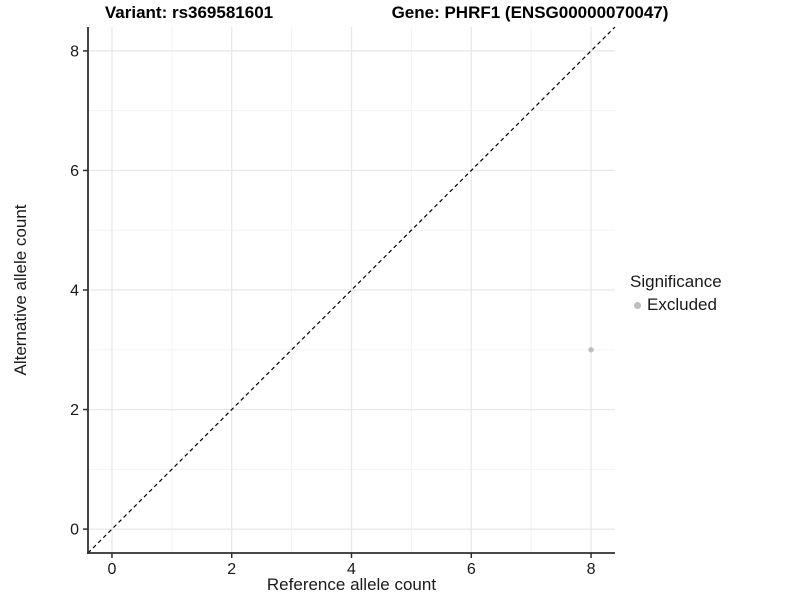 This screenshot has width=800, height=600. What do you see at coordinates (351, 584) in the screenshot?
I see `x-axis-title: Reference allele count` at bounding box center [351, 584].